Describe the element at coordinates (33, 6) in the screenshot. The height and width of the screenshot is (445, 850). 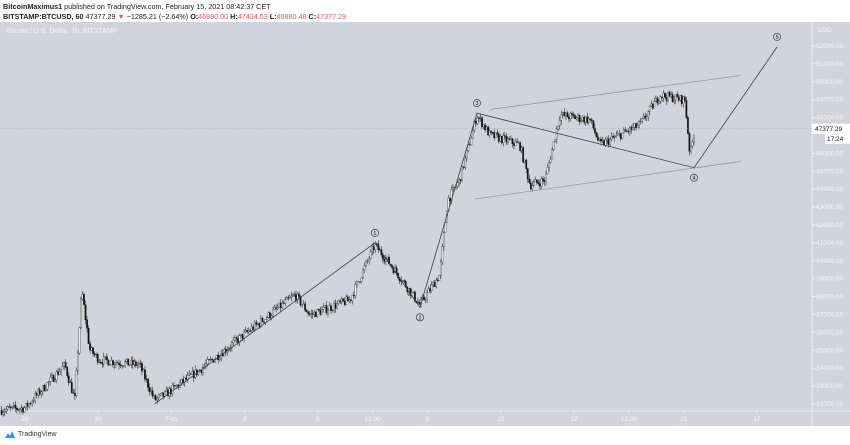
I see `author: BitcoinMaximus1` at that location.